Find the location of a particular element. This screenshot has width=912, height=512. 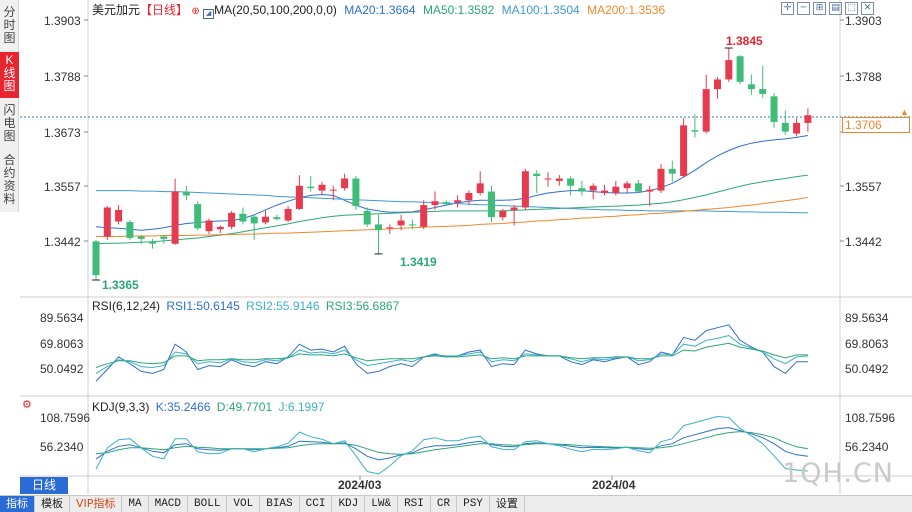

date-label: 2024/03 is located at coordinates (360, 485).